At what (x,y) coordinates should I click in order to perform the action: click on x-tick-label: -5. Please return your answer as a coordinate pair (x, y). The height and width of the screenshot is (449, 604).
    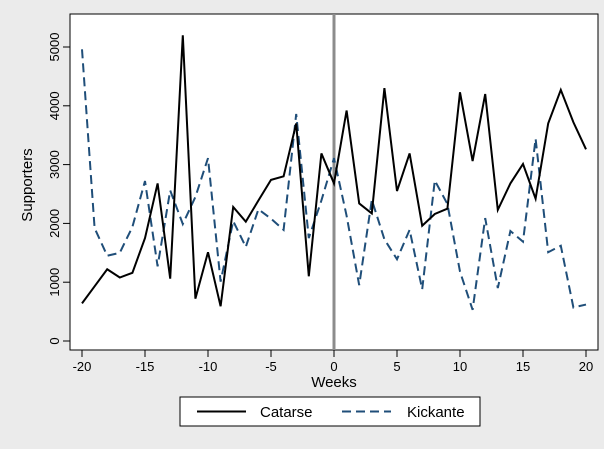
    Looking at the image, I should click on (271, 366).